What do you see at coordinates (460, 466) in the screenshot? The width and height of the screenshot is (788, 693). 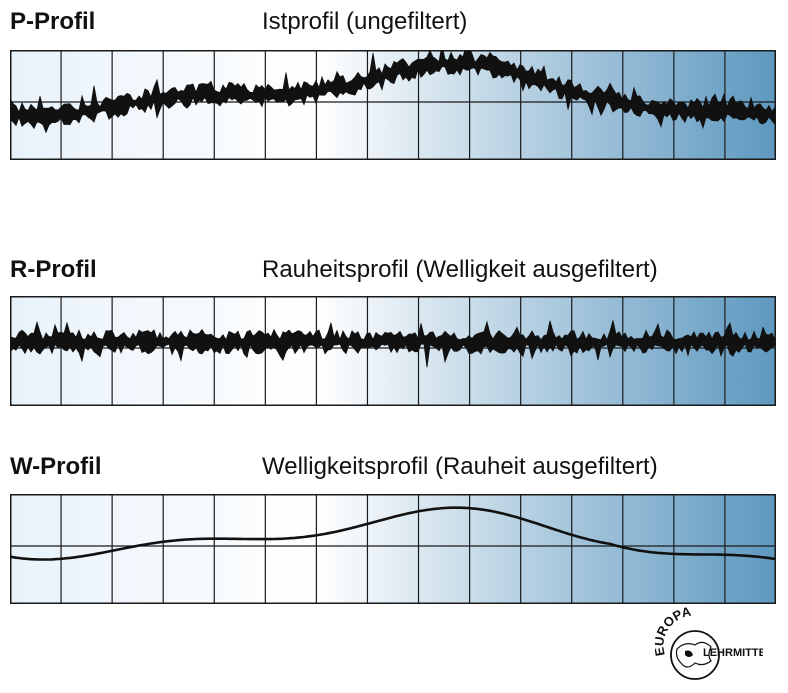 I see `panel-title: Welligkeitsprofil (Rauheit ausgefiltert)` at bounding box center [460, 466].